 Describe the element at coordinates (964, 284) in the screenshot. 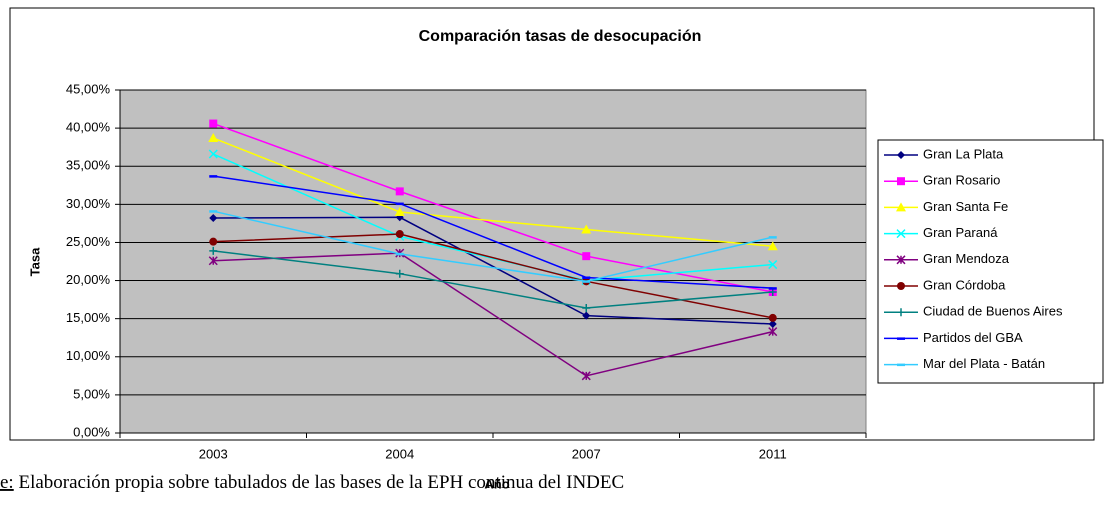

I see `legend-label: Gran Córdoba` at that location.